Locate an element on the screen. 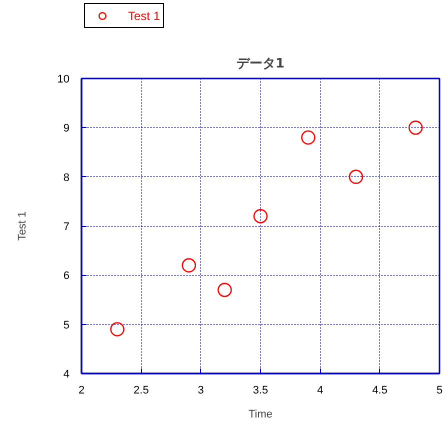  x-tick-label: 2 is located at coordinates (81, 390).